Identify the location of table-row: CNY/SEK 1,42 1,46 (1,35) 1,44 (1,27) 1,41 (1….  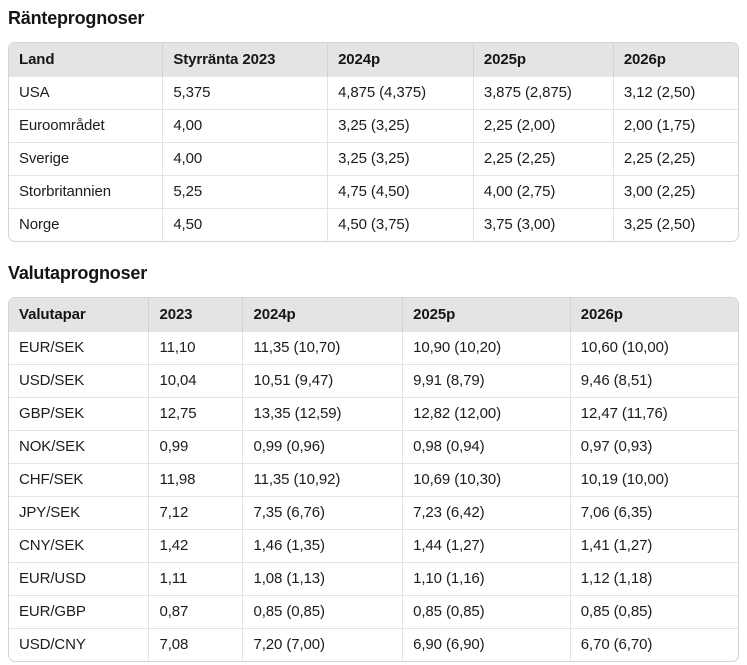
(373, 545).